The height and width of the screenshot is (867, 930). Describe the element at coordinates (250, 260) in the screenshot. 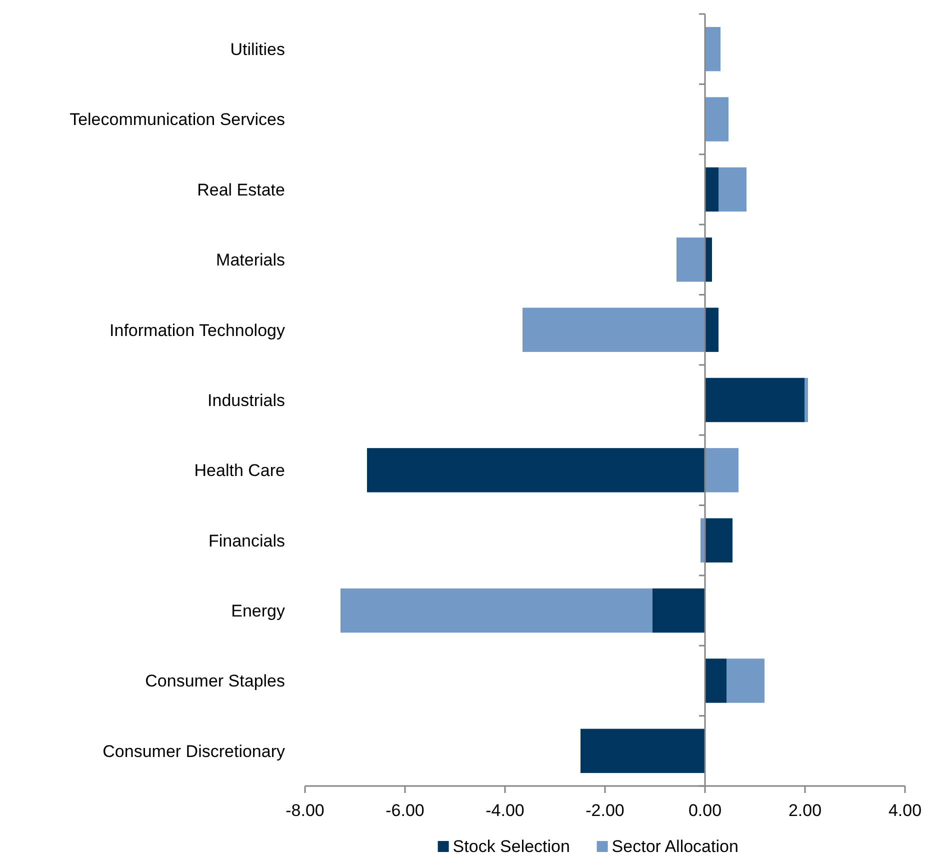

I see `y-tick-label: Materials` at that location.